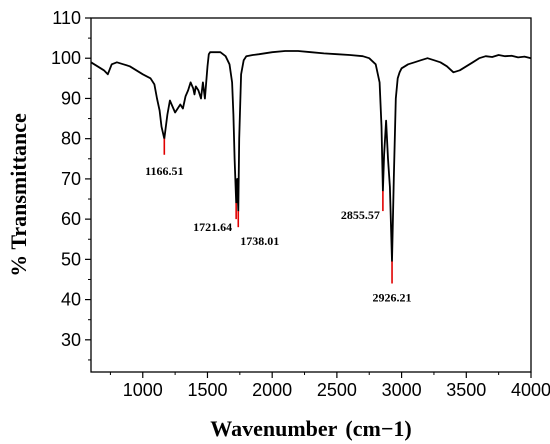 This screenshot has width=550, height=444. I want to click on x-axis-title: Wavenumber (cm−1), so click(310, 428).